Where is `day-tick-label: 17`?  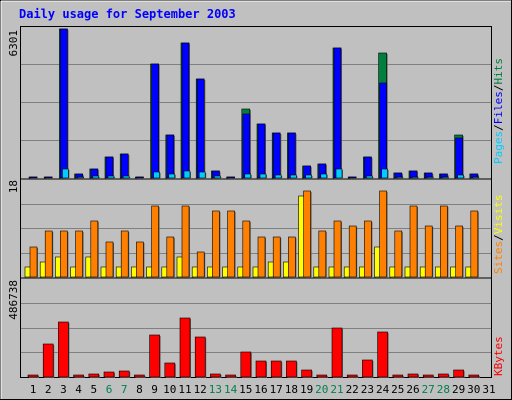
day-tick-label: 17 is located at coordinates (276, 389).